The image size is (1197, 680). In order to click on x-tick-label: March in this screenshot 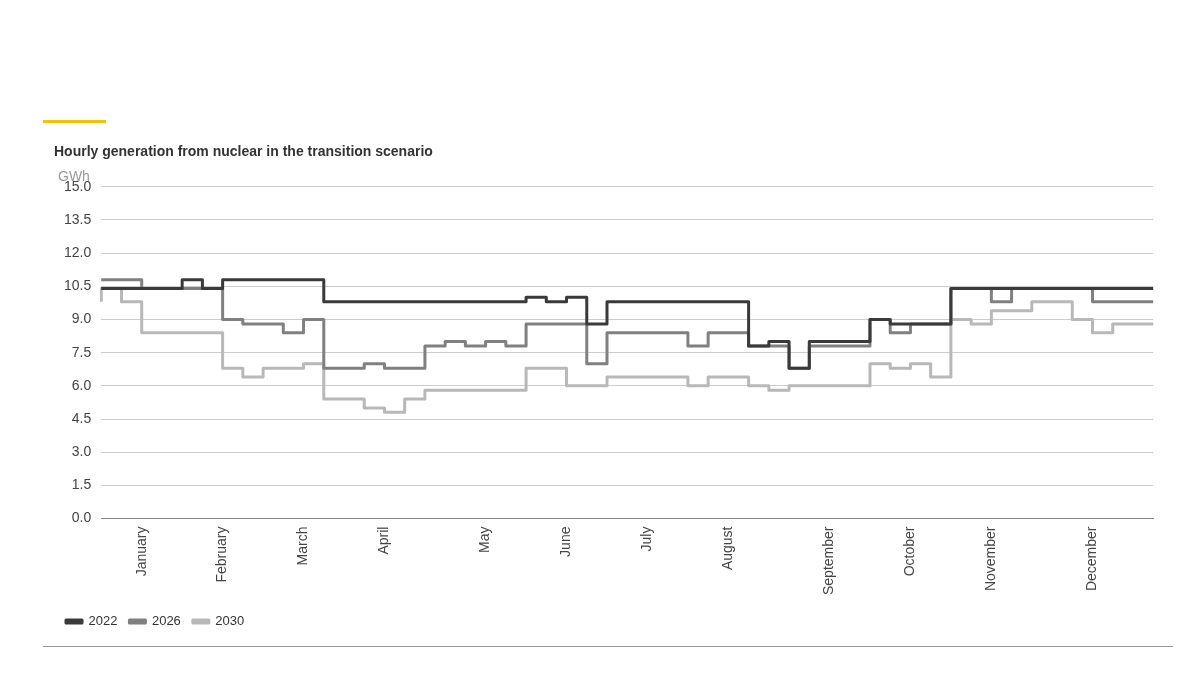, I will do `click(302, 546)`.